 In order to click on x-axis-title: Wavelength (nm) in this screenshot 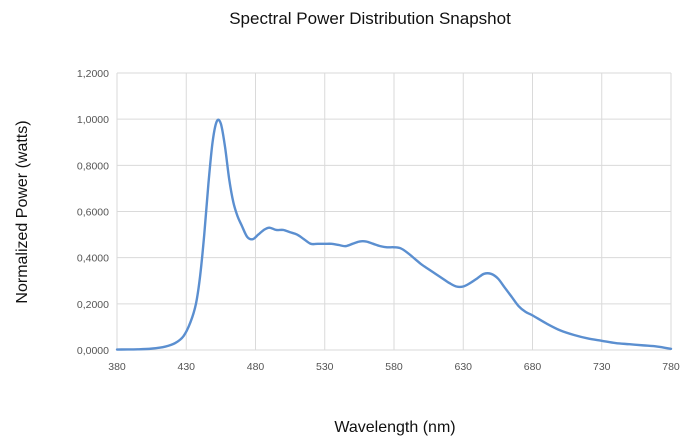, I will do `click(394, 427)`.